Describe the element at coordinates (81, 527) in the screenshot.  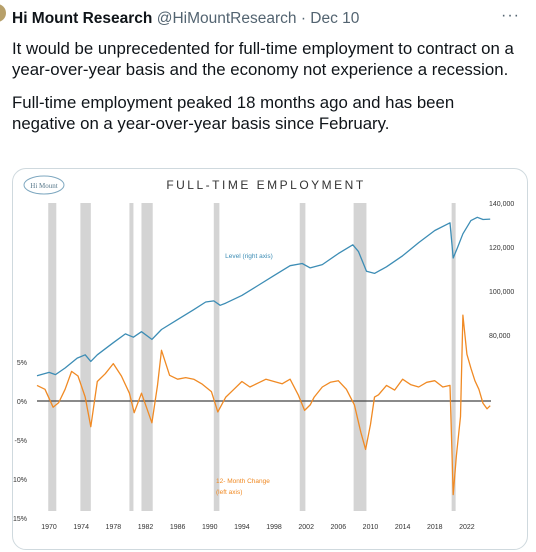
I see `x-tick-label: 1974` at that location.